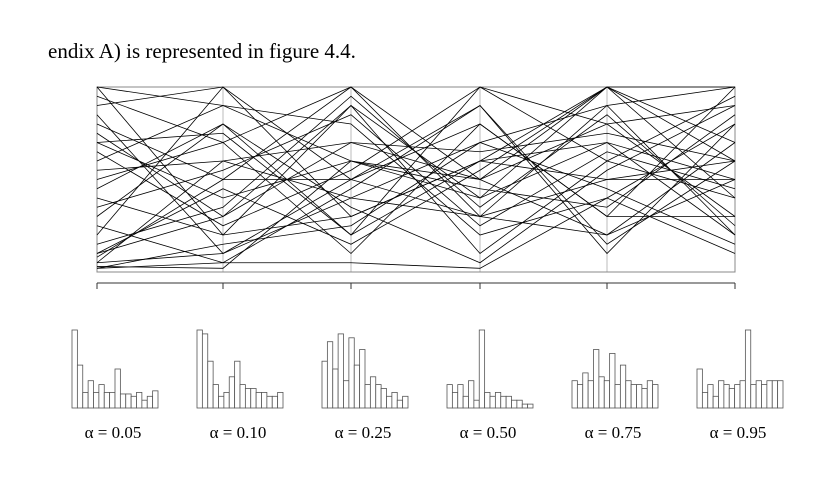  Describe the element at coordinates (488, 432) in the screenshot. I see `histogram-label: α = 0.50` at that location.